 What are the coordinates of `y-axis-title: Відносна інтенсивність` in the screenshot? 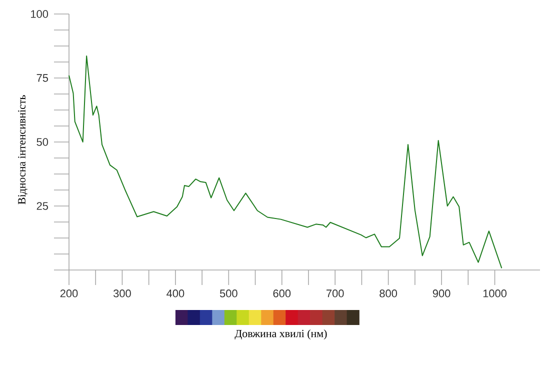 It's located at (23, 149).